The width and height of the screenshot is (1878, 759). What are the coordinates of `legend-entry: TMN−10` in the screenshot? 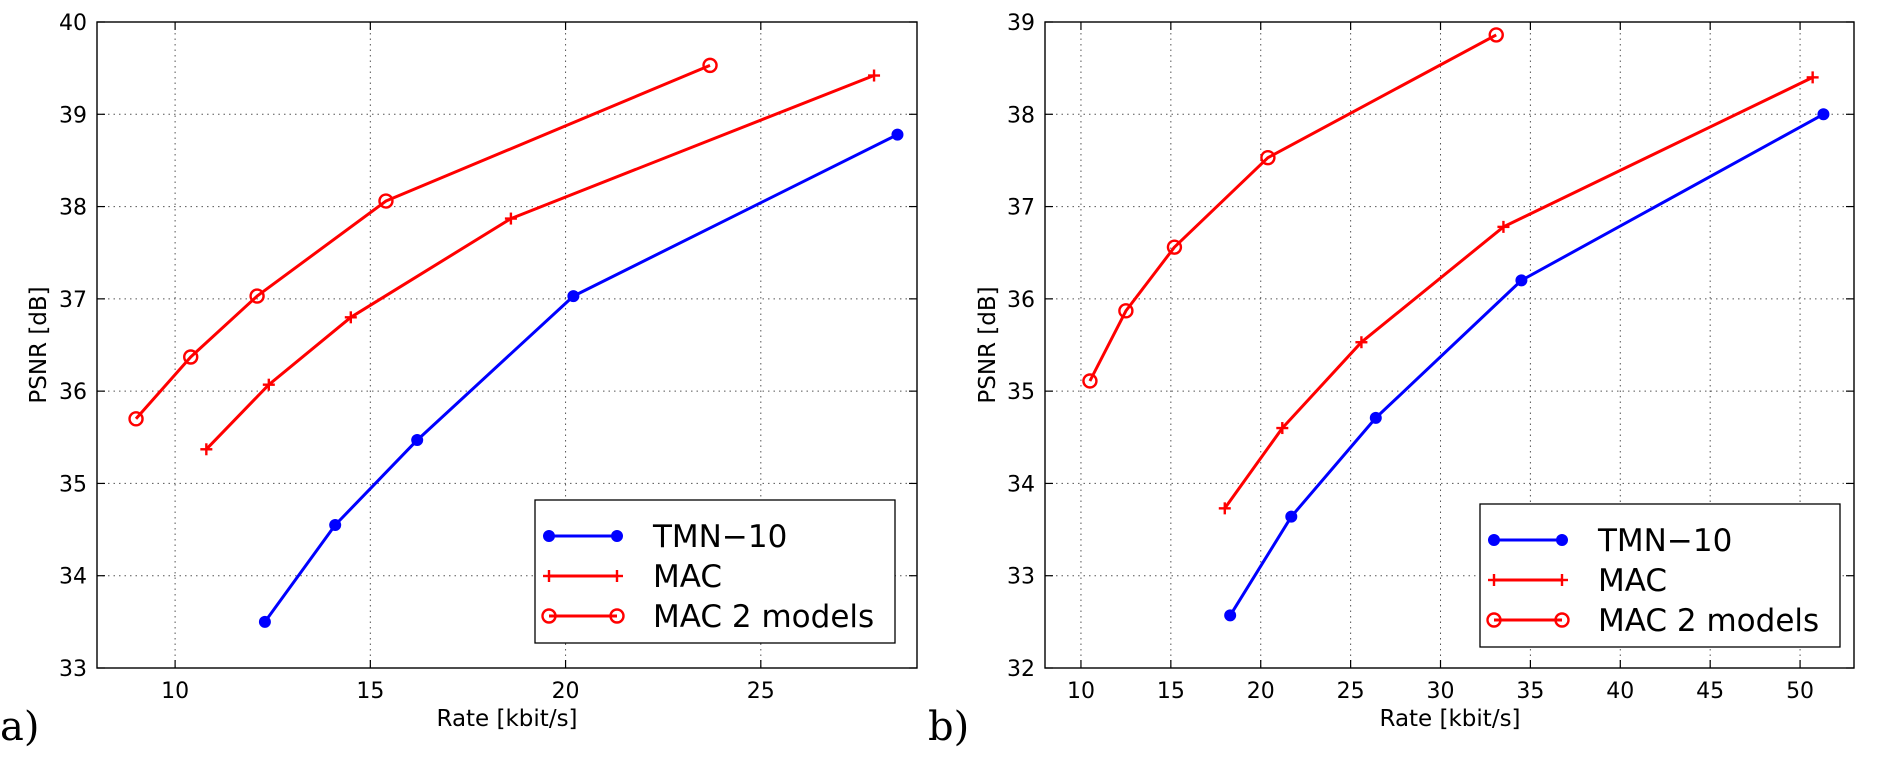 It's located at (1610, 541).